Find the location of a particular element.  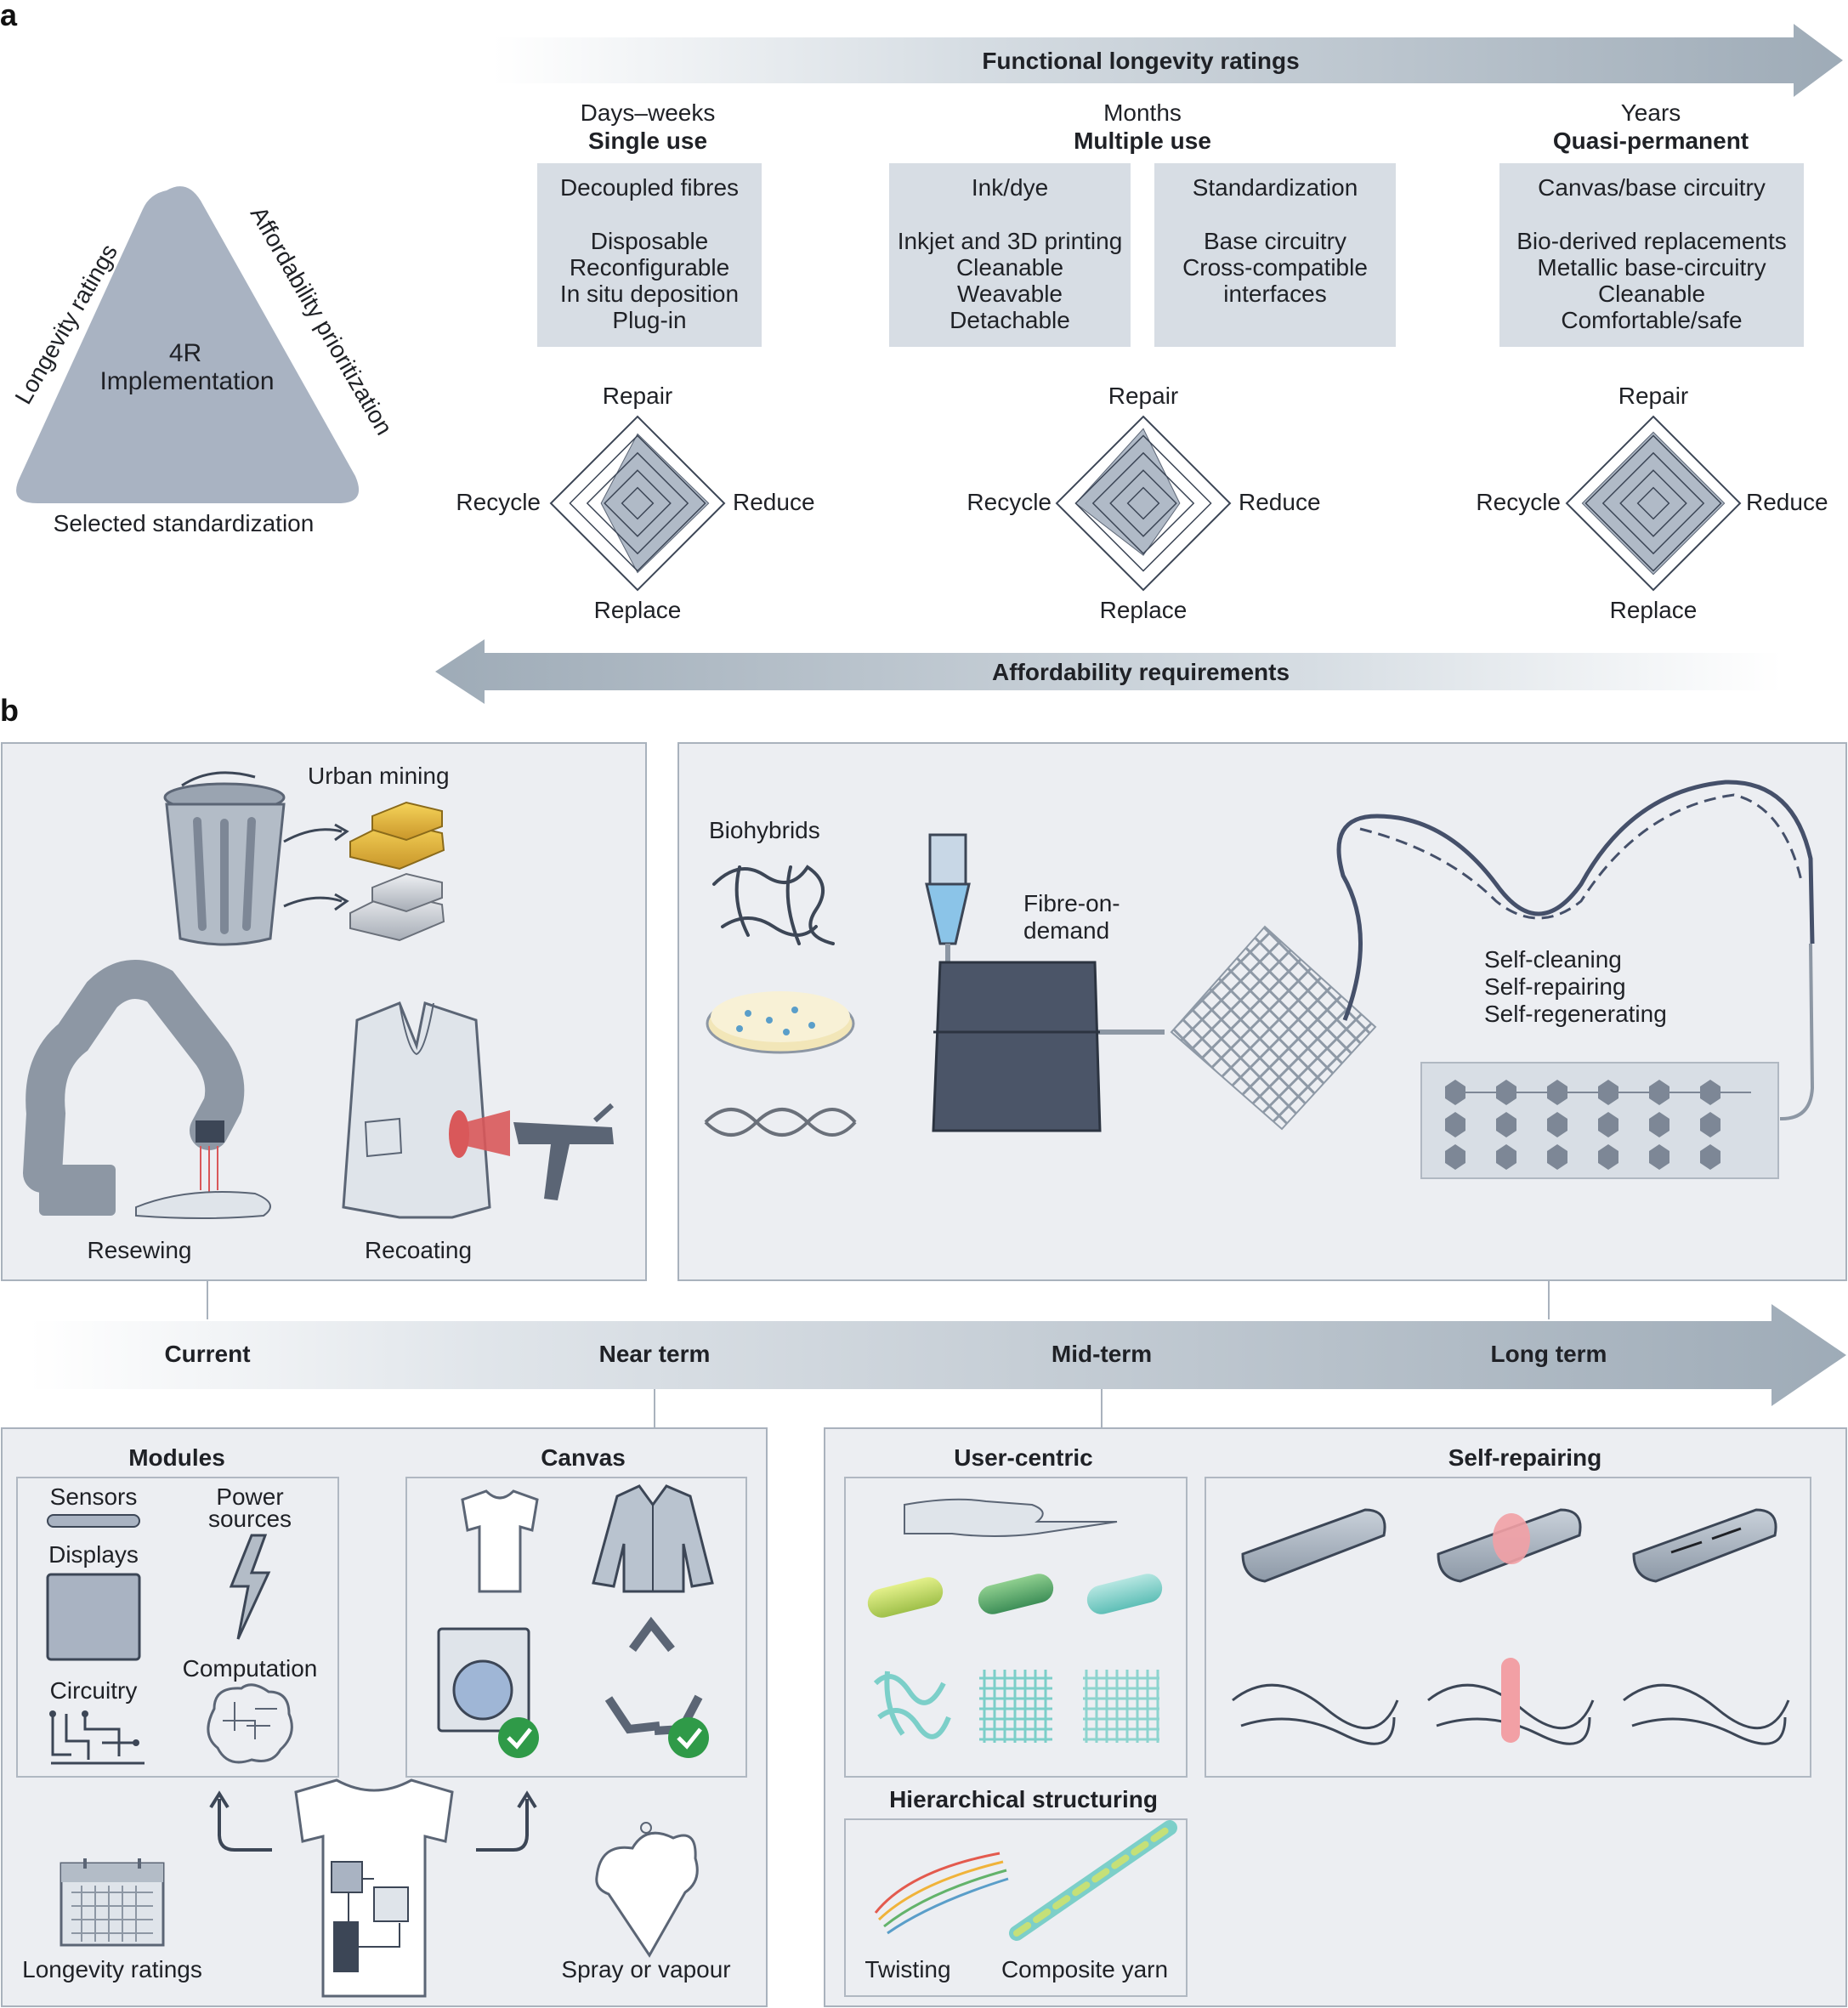

recycle-icon is located at coordinates (656, 1687).